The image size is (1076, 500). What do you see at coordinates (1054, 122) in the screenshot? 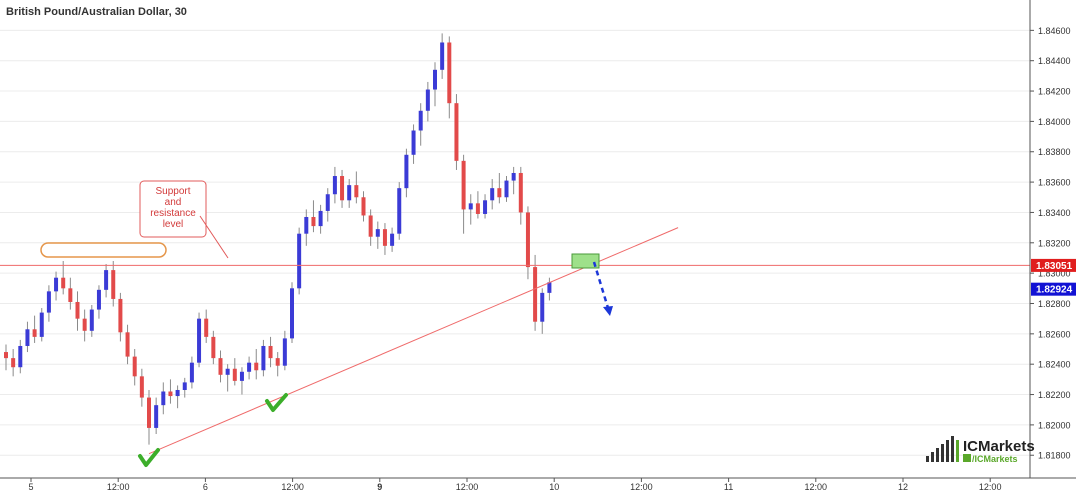
I see `y-tick-label: 1.84000` at bounding box center [1054, 122].